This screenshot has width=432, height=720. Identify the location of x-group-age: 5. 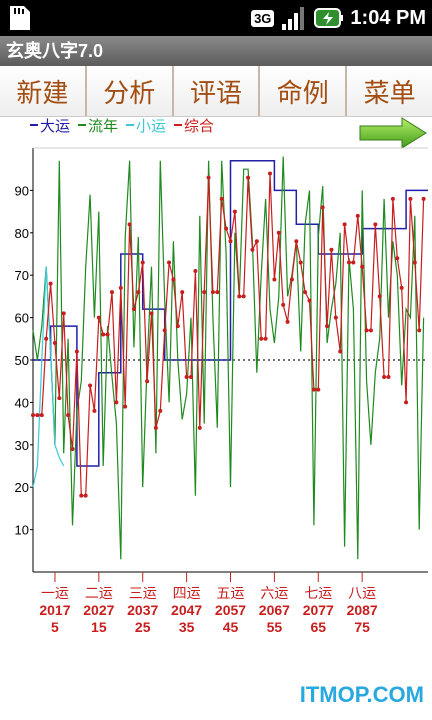
(55, 627).